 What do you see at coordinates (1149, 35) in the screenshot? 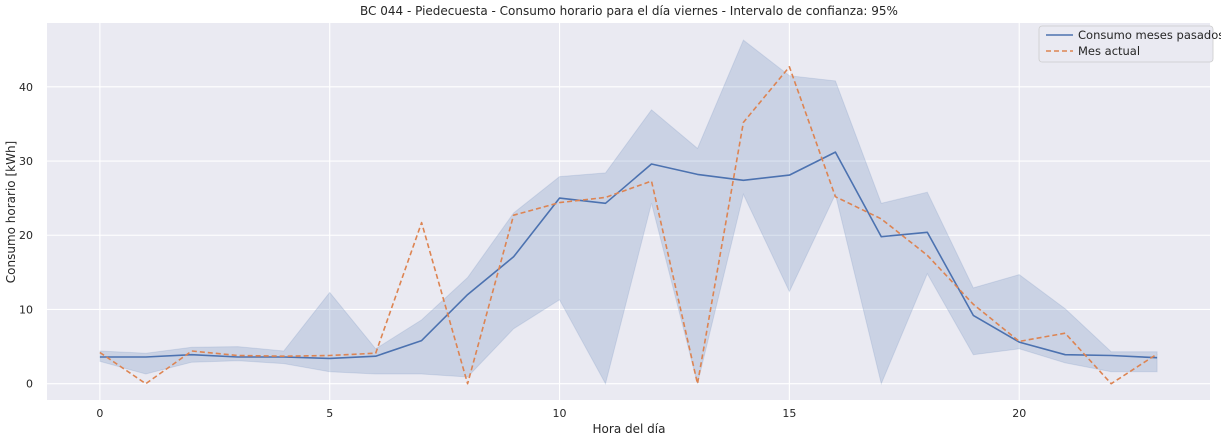
I see `legend-label-consumo-meses-pasados: Consumo meses pasados` at bounding box center [1149, 35].